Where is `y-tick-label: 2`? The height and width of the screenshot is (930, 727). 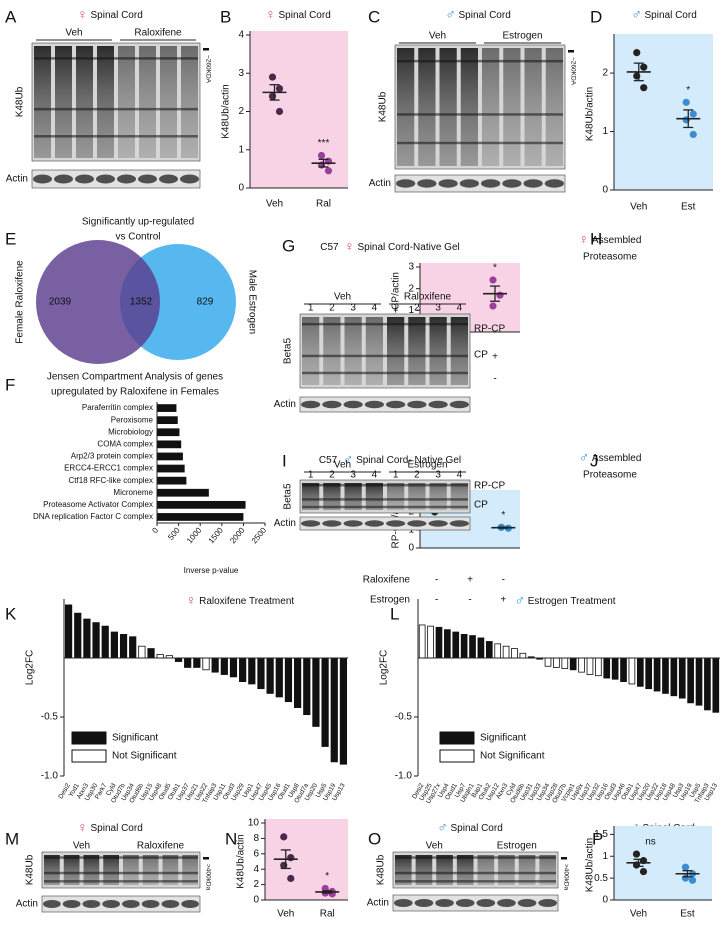 y-tick-label: 2 is located at coordinates (241, 111).